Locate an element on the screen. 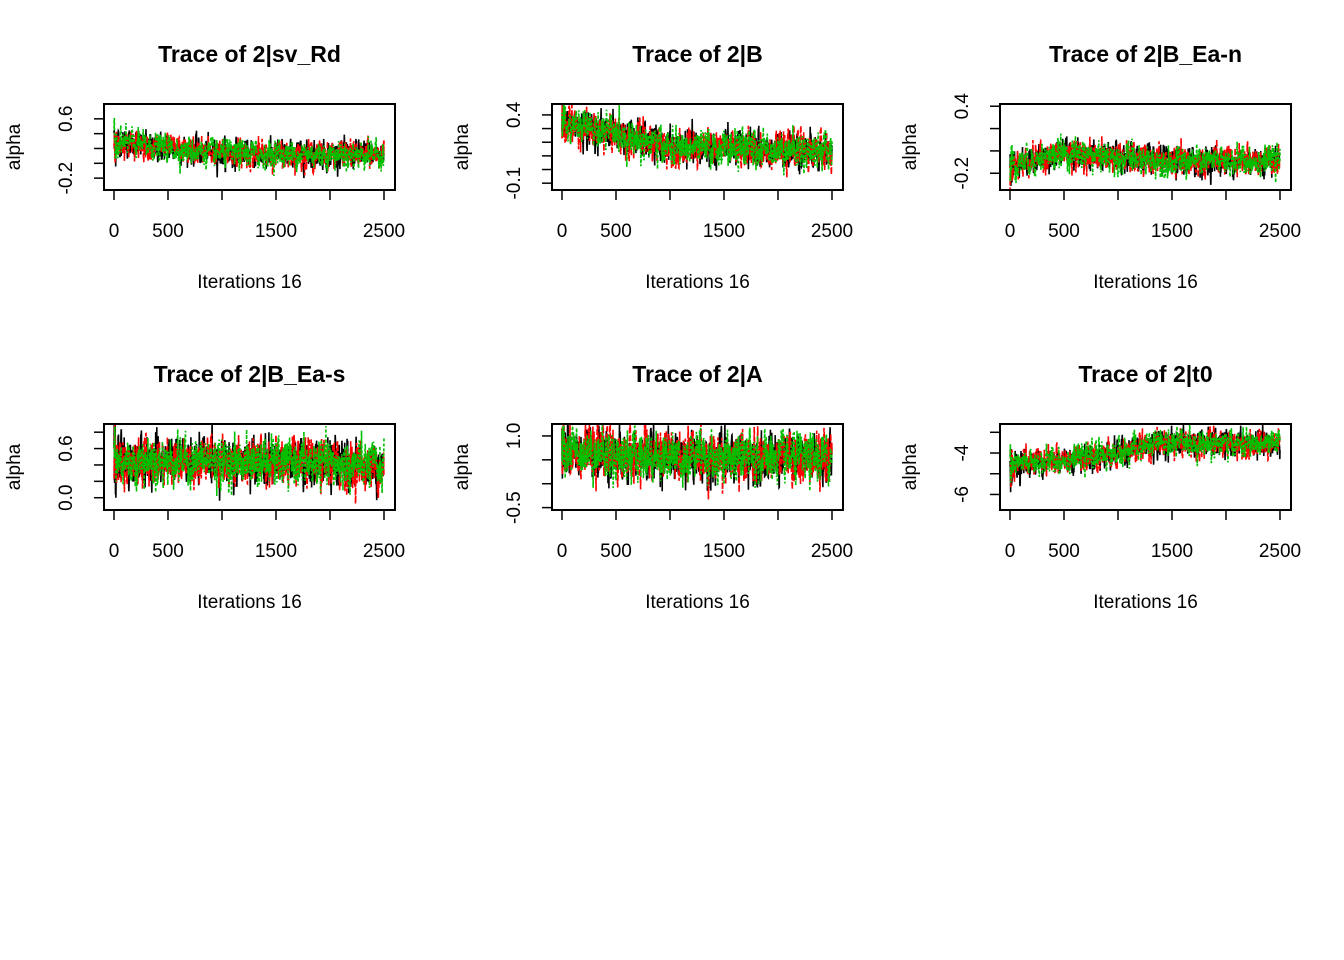 The image size is (1344, 960). panel-title: Trace of 2|sv_Rd is located at coordinates (249, 54).